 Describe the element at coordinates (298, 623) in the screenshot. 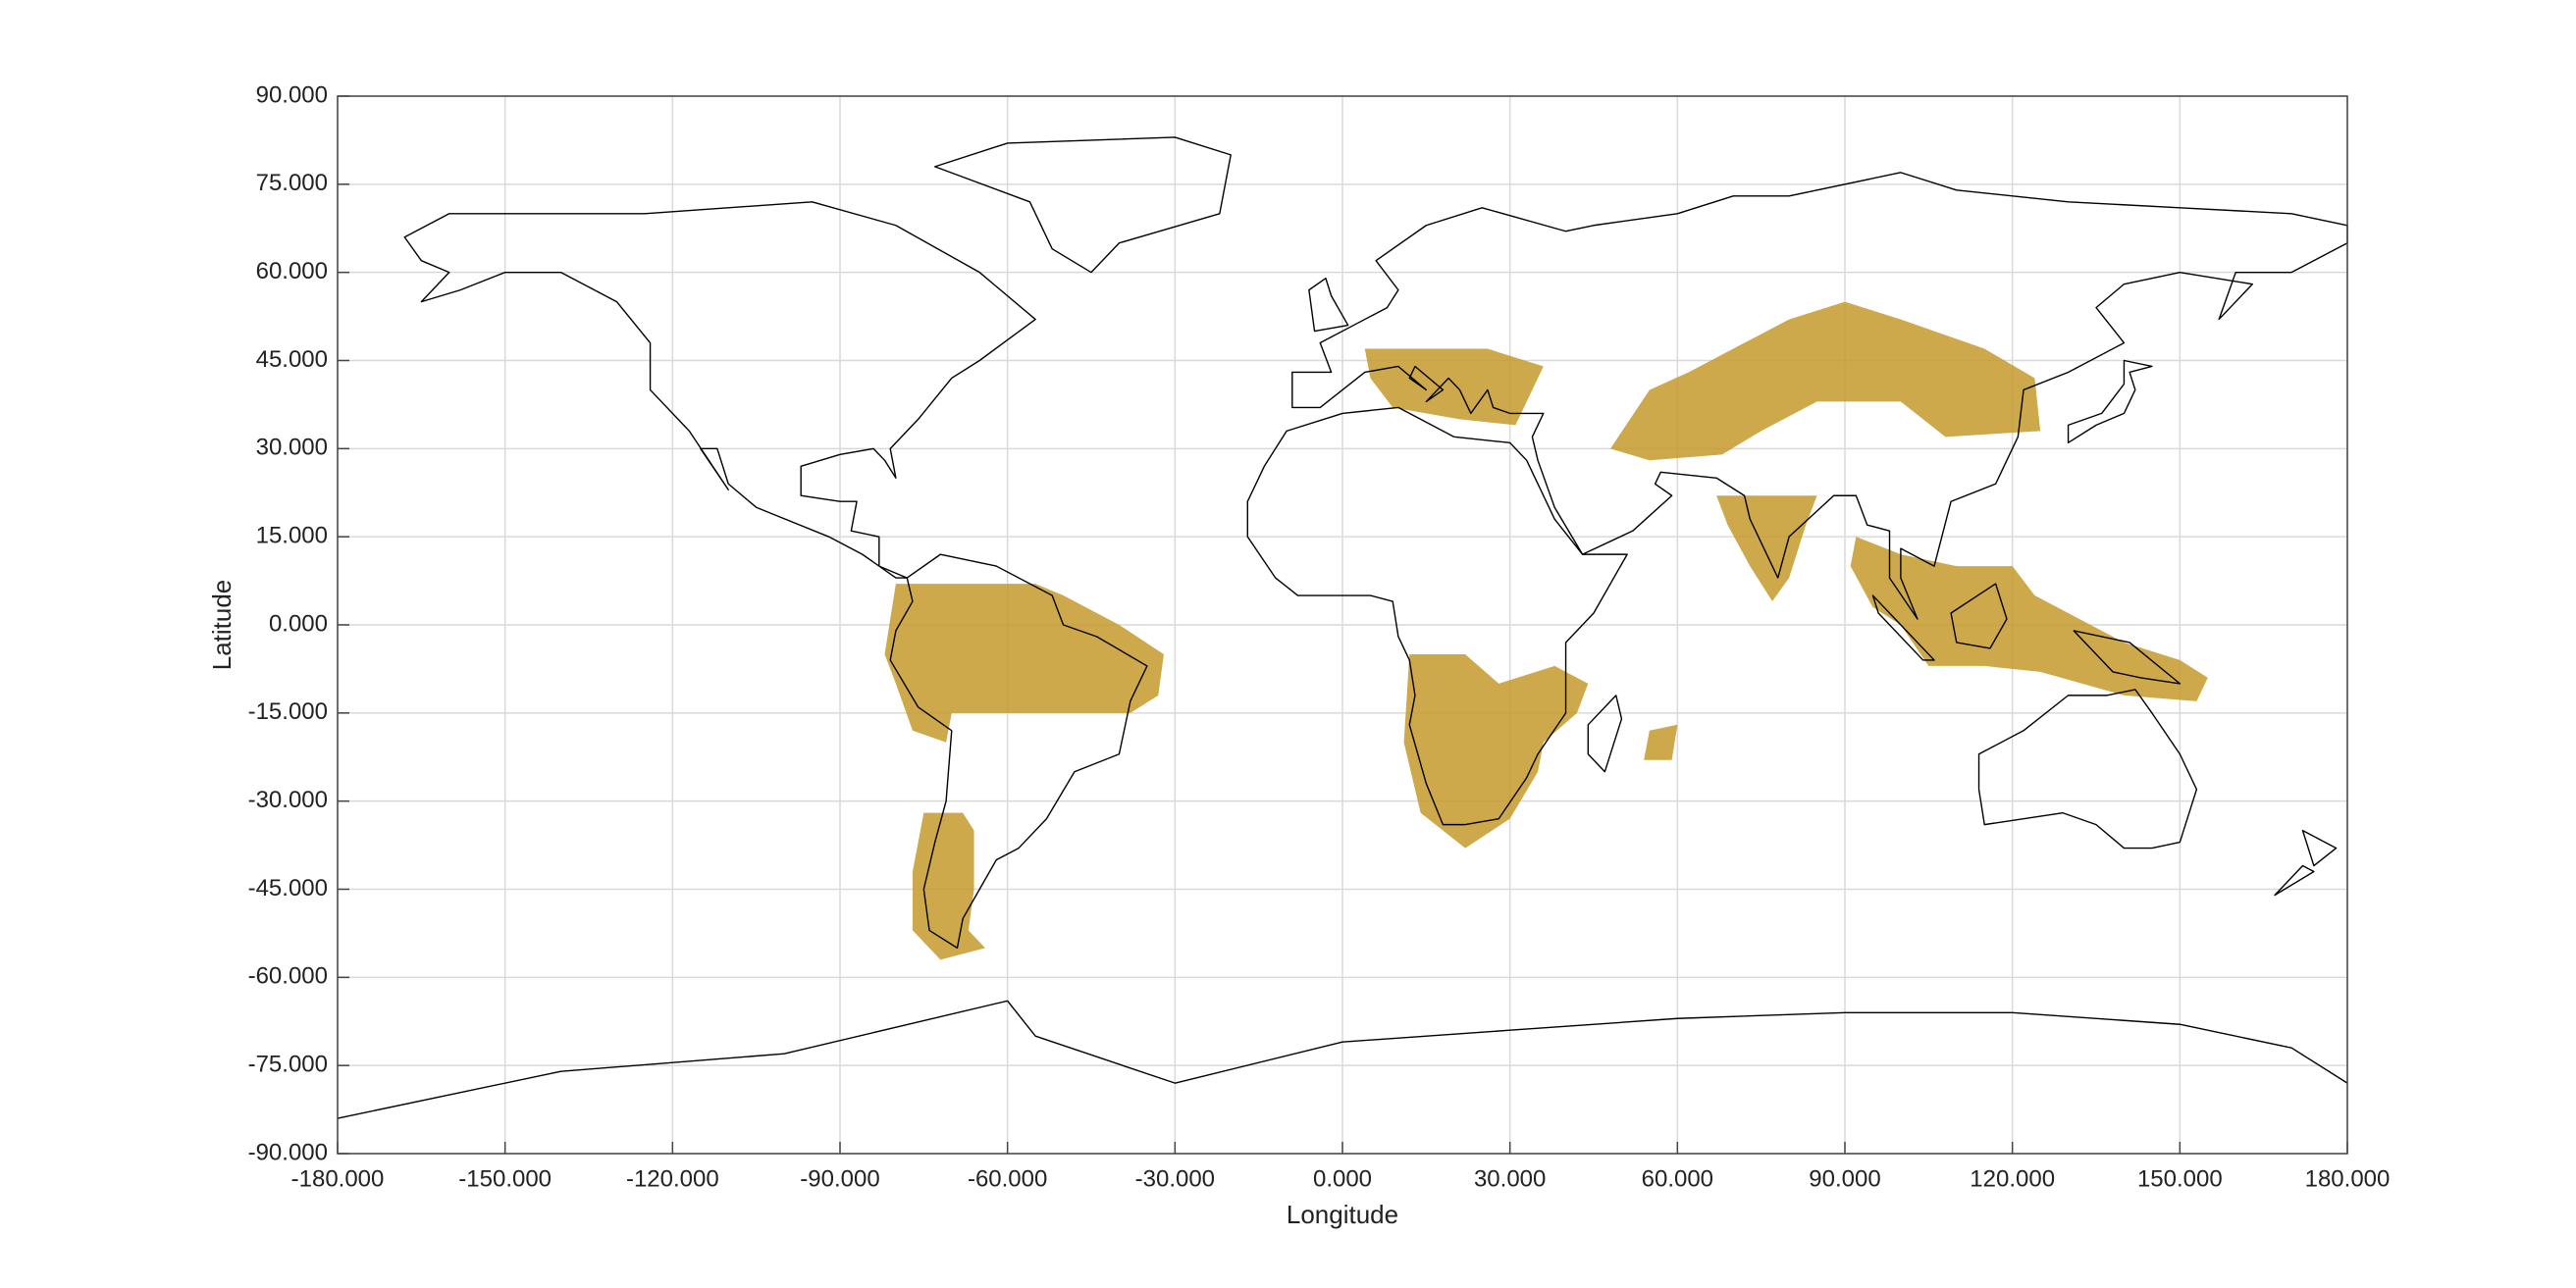

I see `y-tick-label: 0.000` at that location.